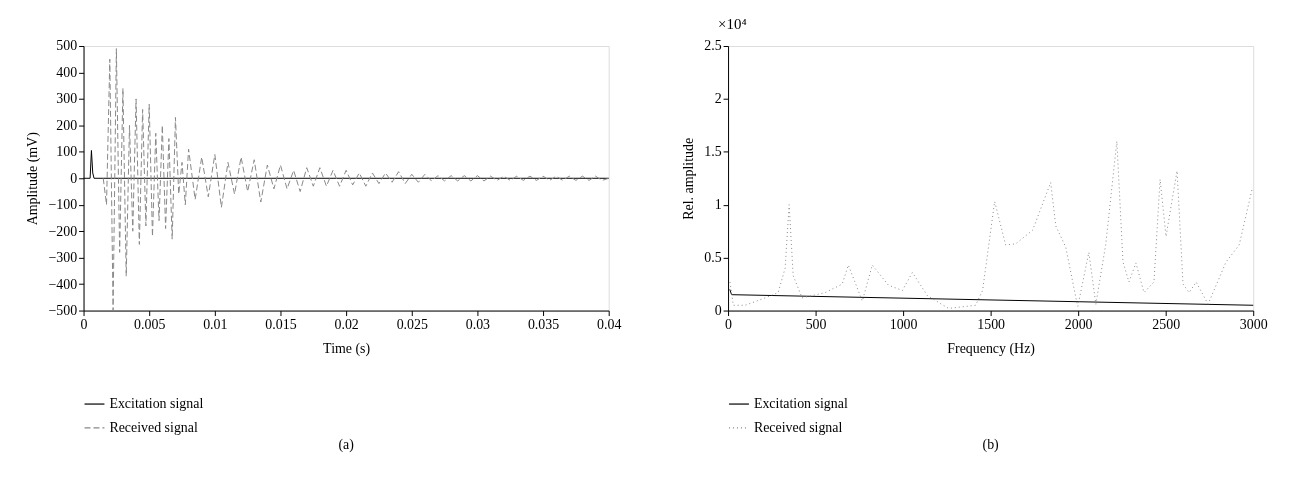  What do you see at coordinates (67, 125) in the screenshot?
I see `y-tick-label: 200` at bounding box center [67, 125].